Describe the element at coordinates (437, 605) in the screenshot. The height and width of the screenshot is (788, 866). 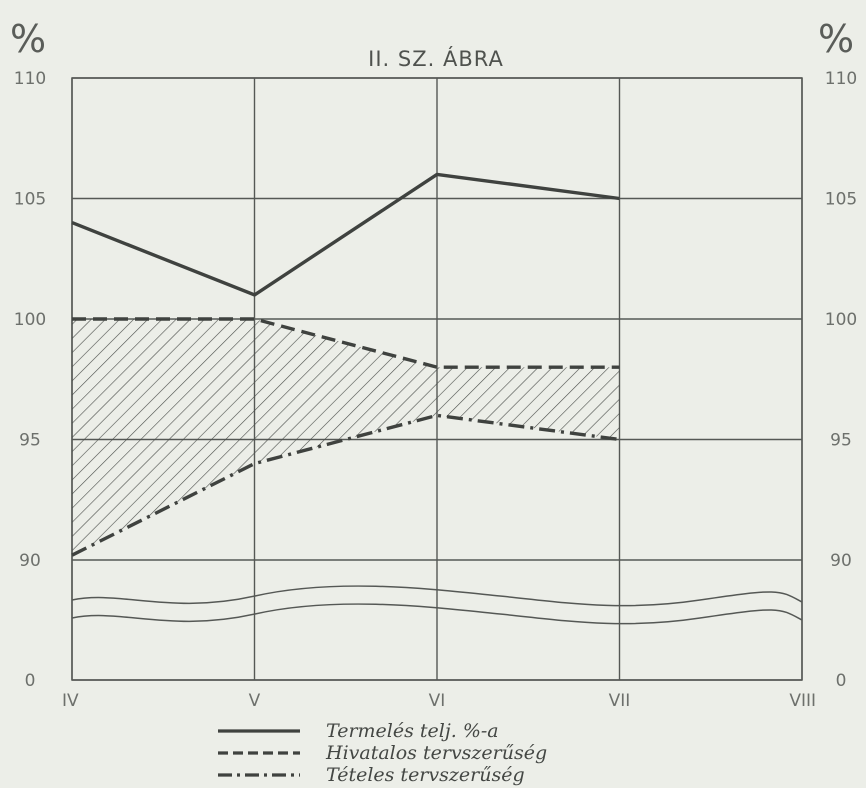
I see `axis-break` at that location.